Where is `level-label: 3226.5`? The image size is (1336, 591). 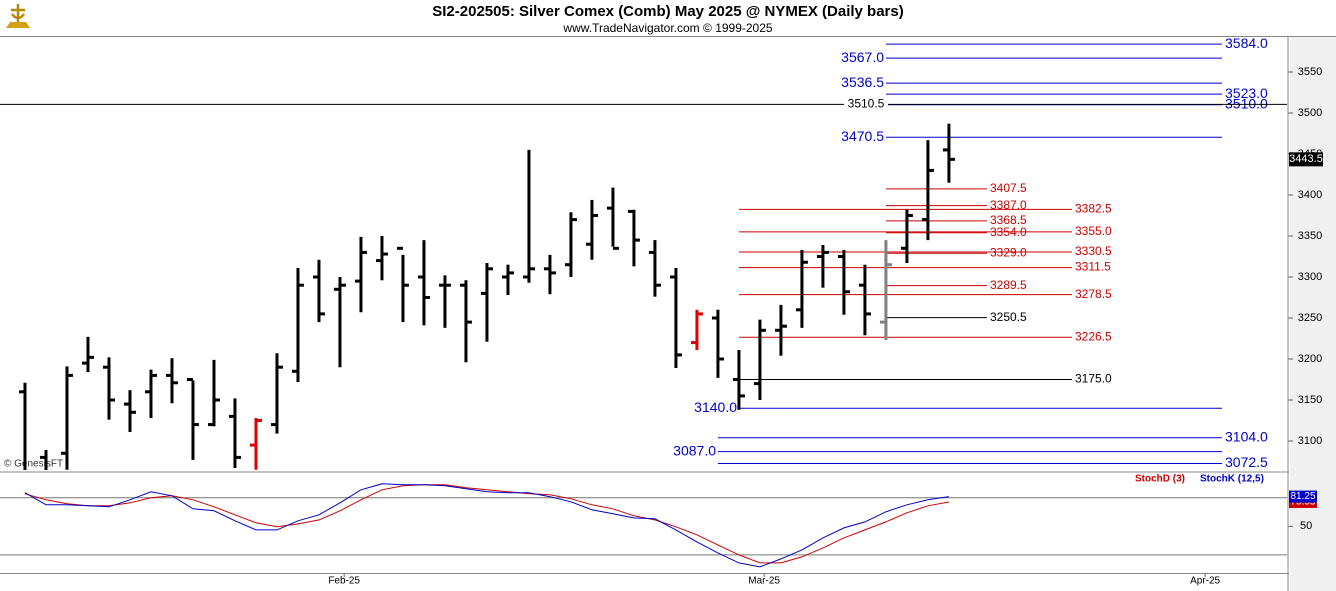
level-label: 3226.5 is located at coordinates (1093, 336).